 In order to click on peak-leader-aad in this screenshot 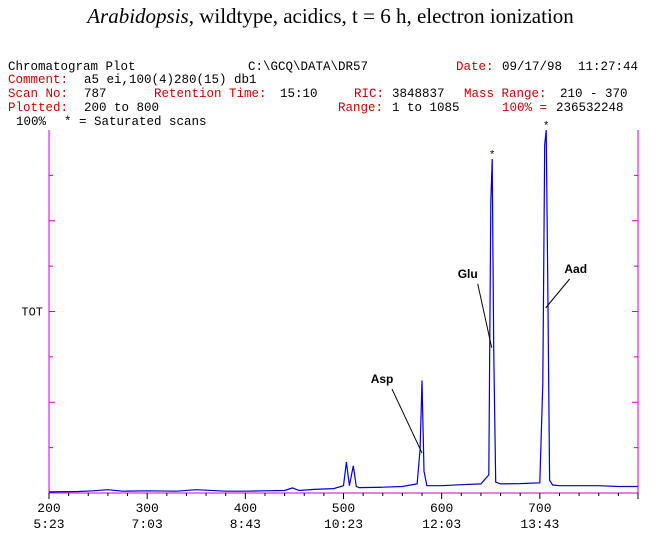, I will do `click(558, 293)`.